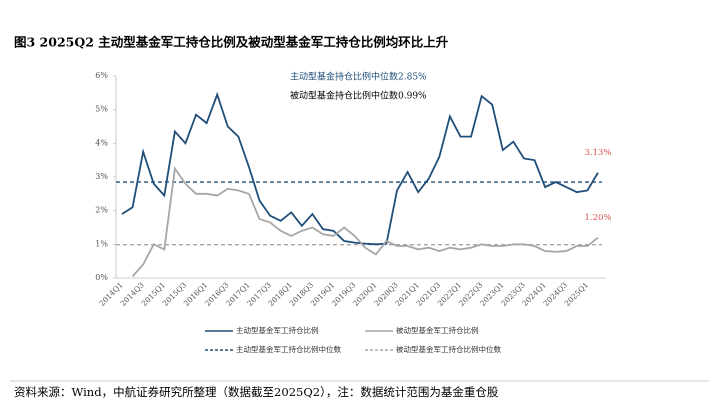 The height and width of the screenshot is (403, 719). I want to click on y-tick-label: 3%, so click(101, 176).